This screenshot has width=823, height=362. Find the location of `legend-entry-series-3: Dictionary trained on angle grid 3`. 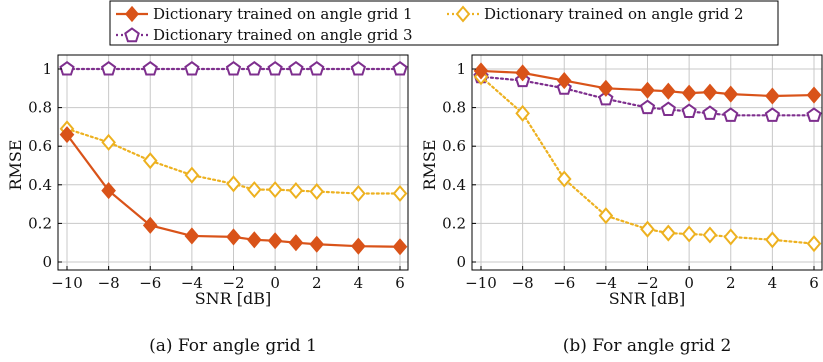

legend-entry-series-3: Dictionary trained on angle grid 3 is located at coordinates (264, 35).